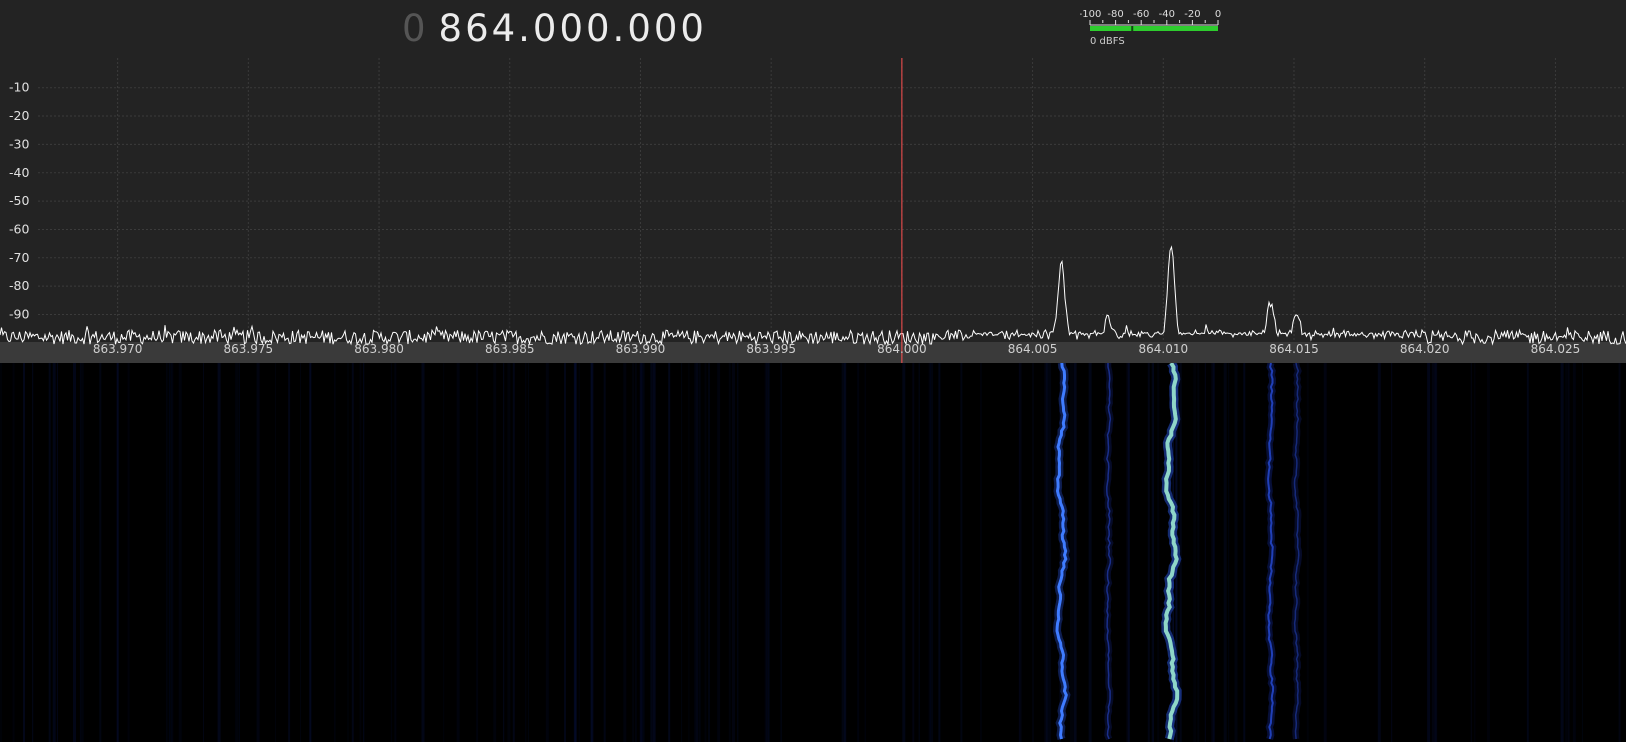  What do you see at coordinates (1218, 14) in the screenshot?
I see `meter-scale-label: 0` at bounding box center [1218, 14].